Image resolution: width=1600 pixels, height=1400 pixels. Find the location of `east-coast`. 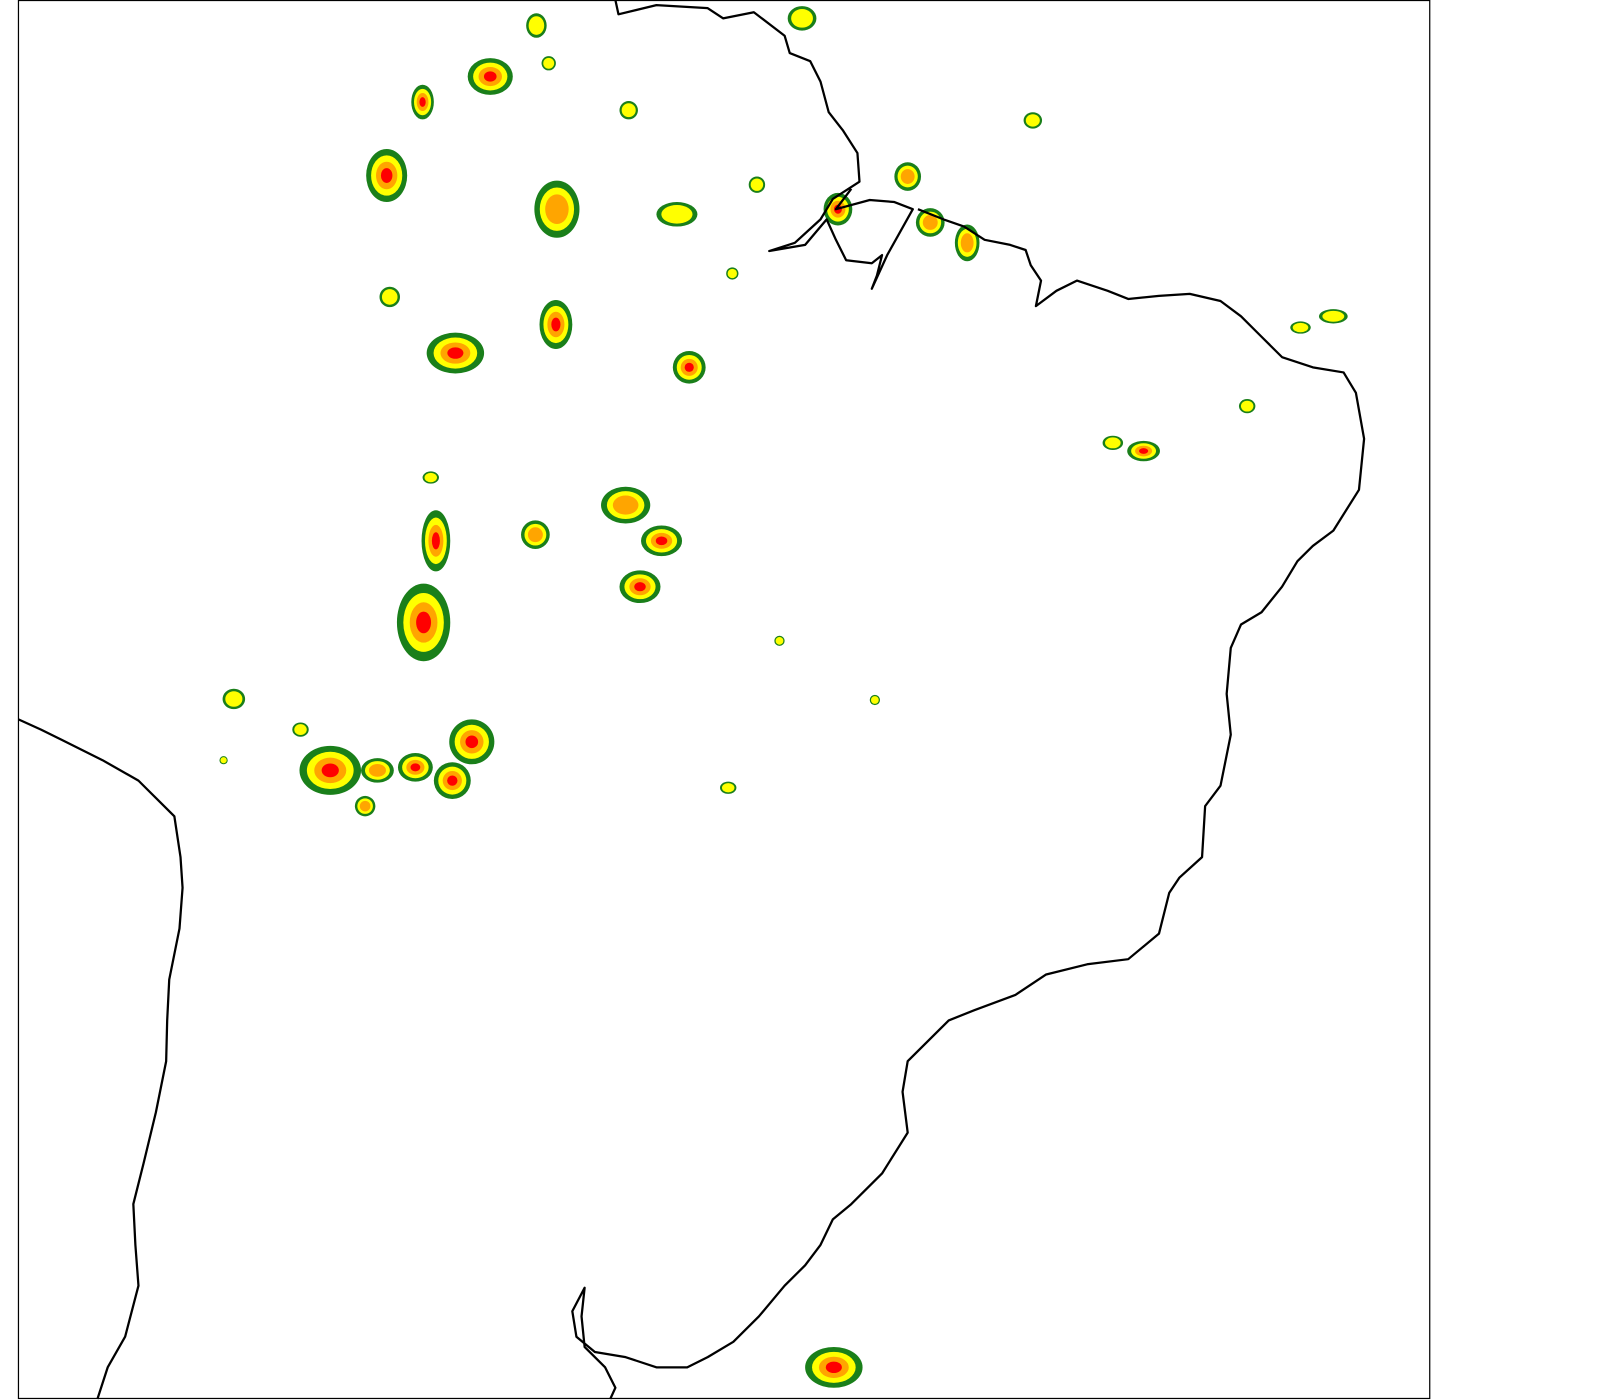

east-coast is located at coordinates (764, 145).